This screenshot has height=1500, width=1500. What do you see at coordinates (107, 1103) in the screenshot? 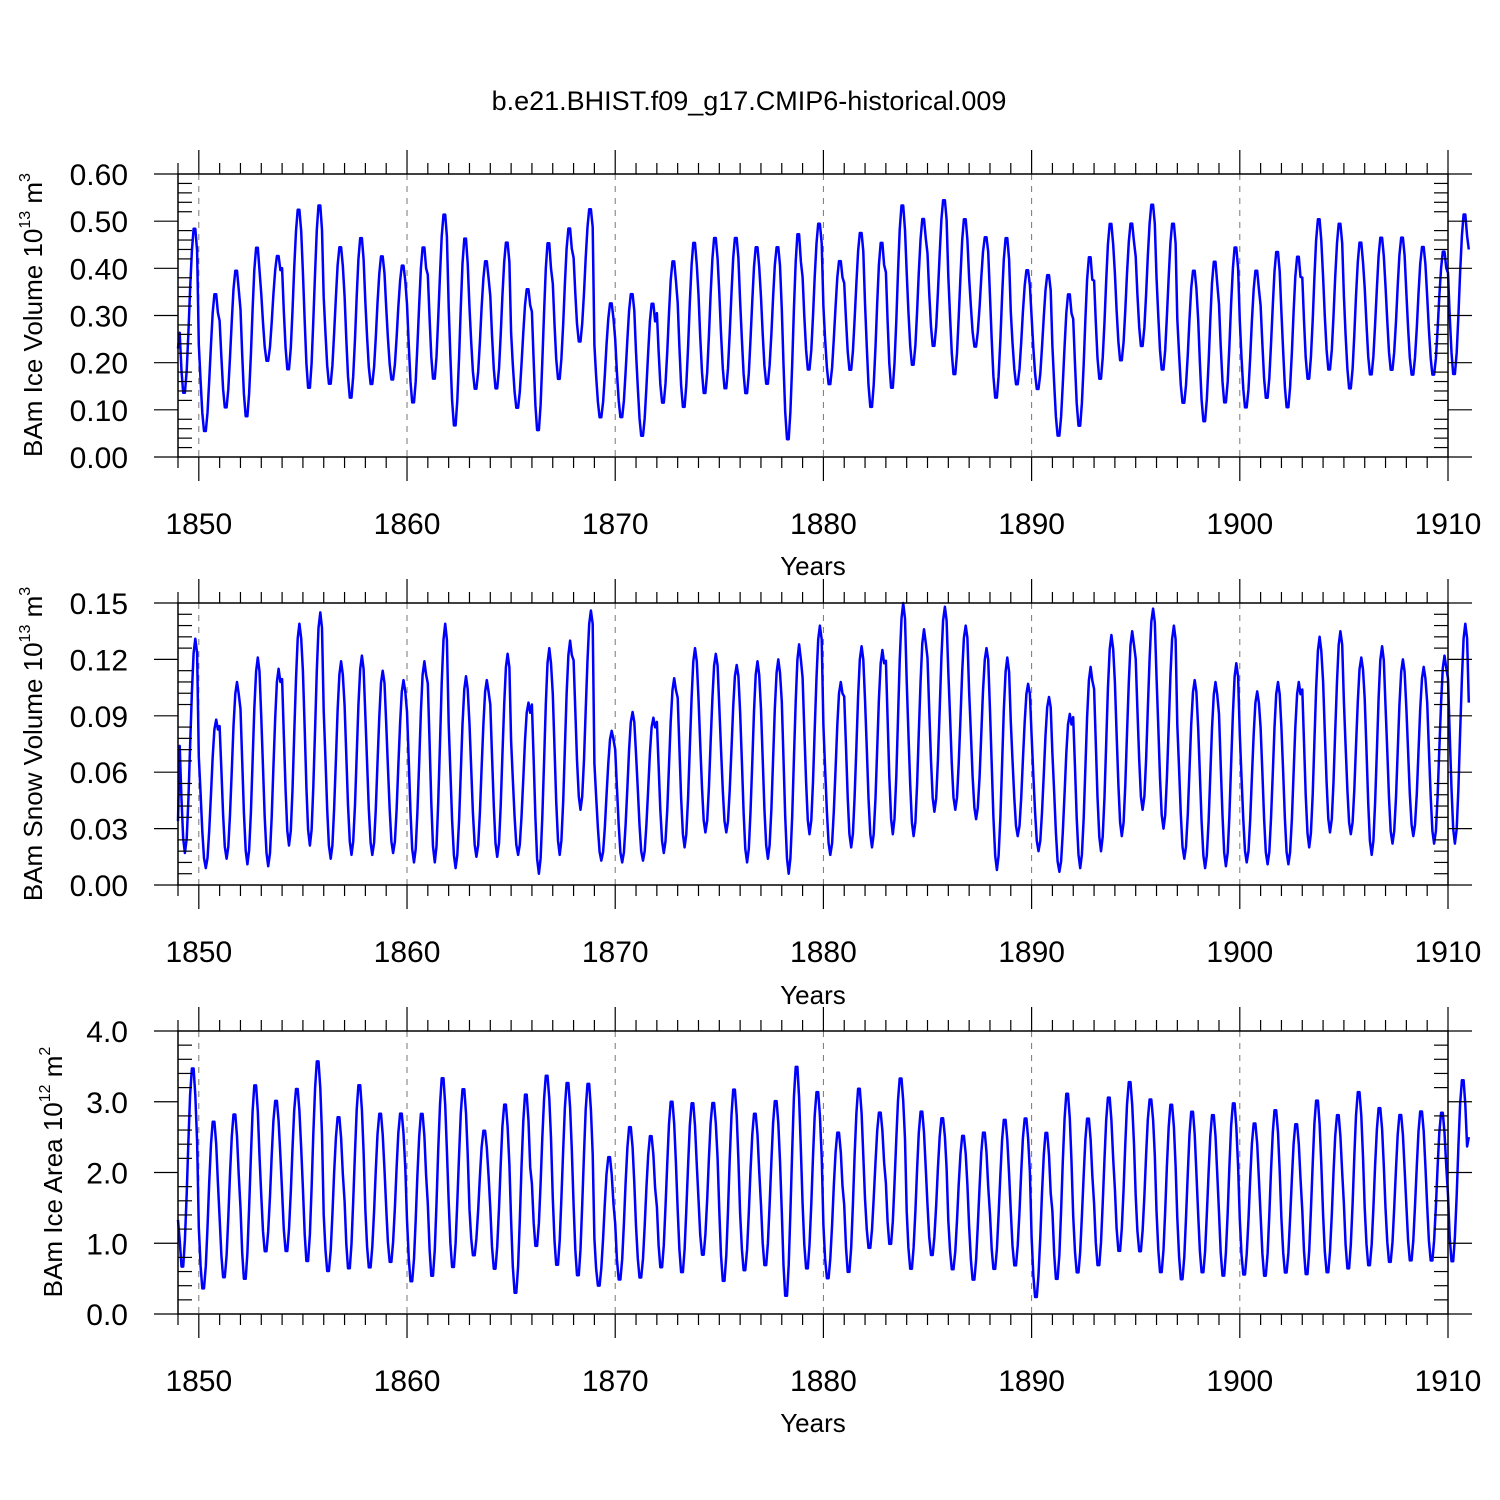
I see `ice-area-y-tick-label: 3.0` at bounding box center [107, 1103].